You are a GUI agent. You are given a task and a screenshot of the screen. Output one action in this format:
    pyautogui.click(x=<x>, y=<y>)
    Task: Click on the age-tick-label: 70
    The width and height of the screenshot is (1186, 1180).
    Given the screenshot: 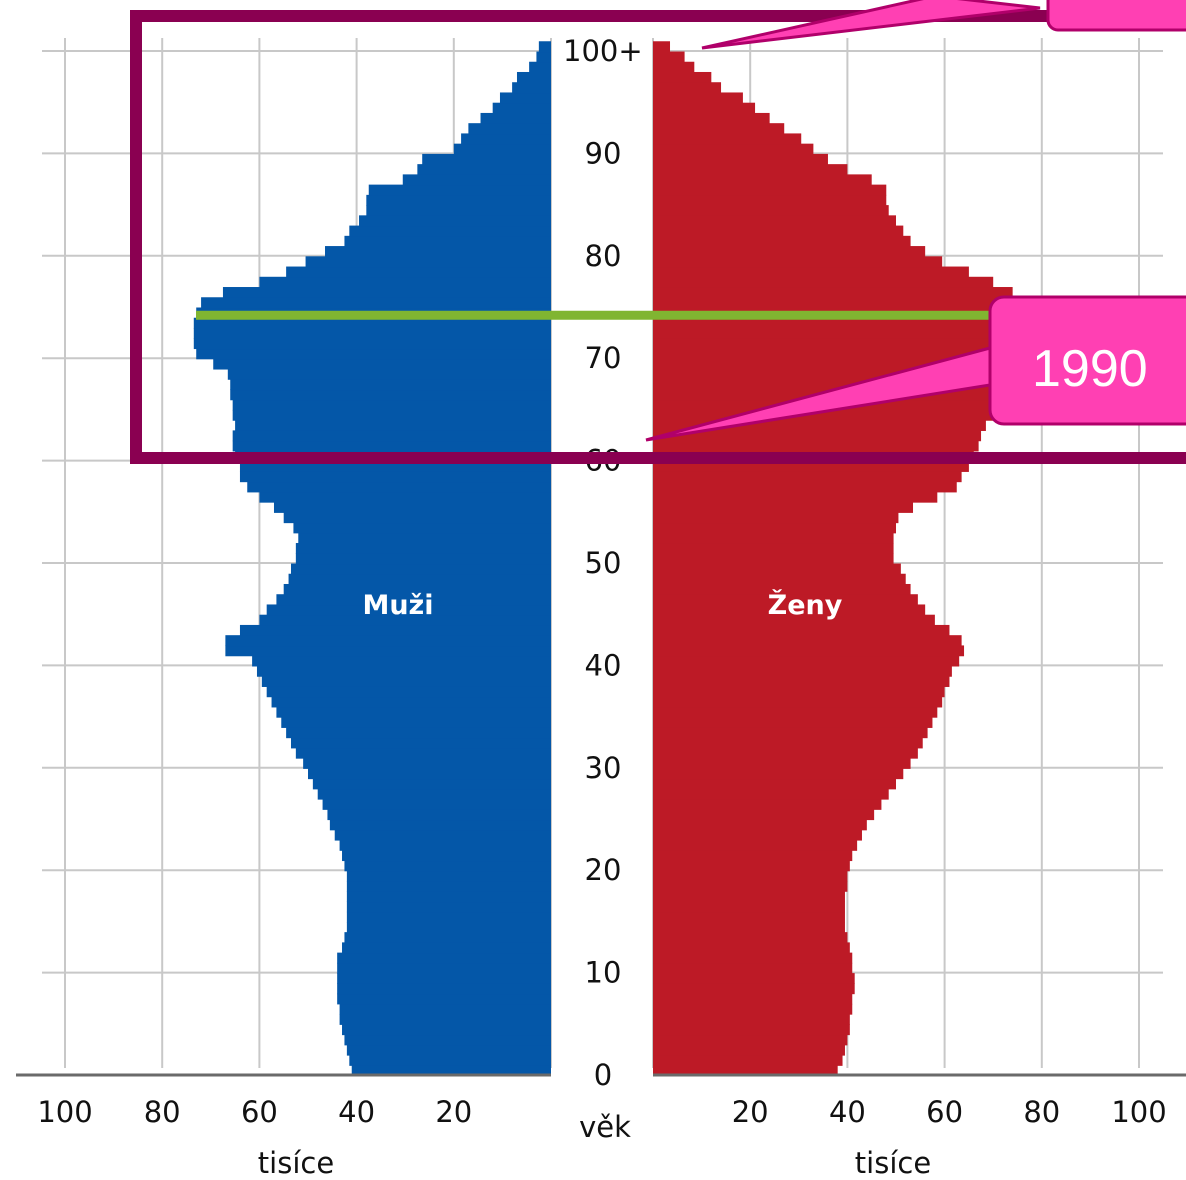 What is the action you would take?
    pyautogui.click(x=603, y=358)
    